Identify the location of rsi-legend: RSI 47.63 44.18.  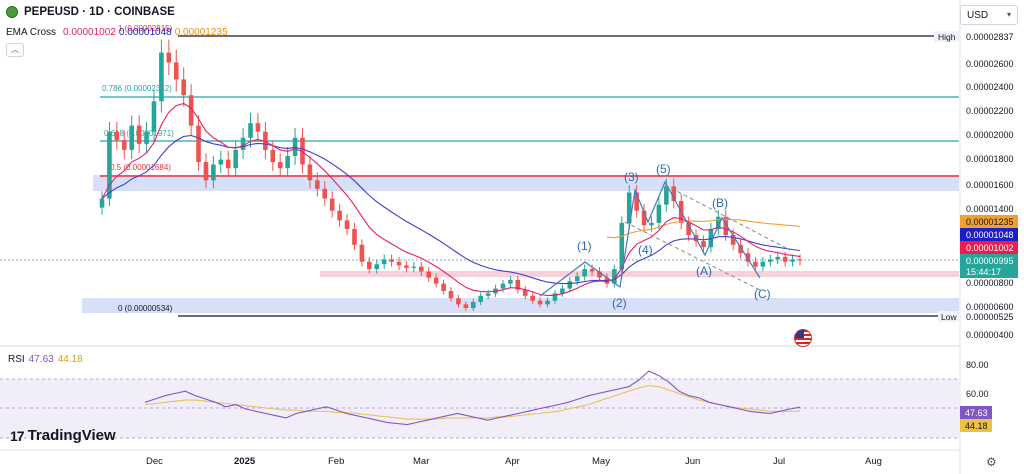
(45, 359).